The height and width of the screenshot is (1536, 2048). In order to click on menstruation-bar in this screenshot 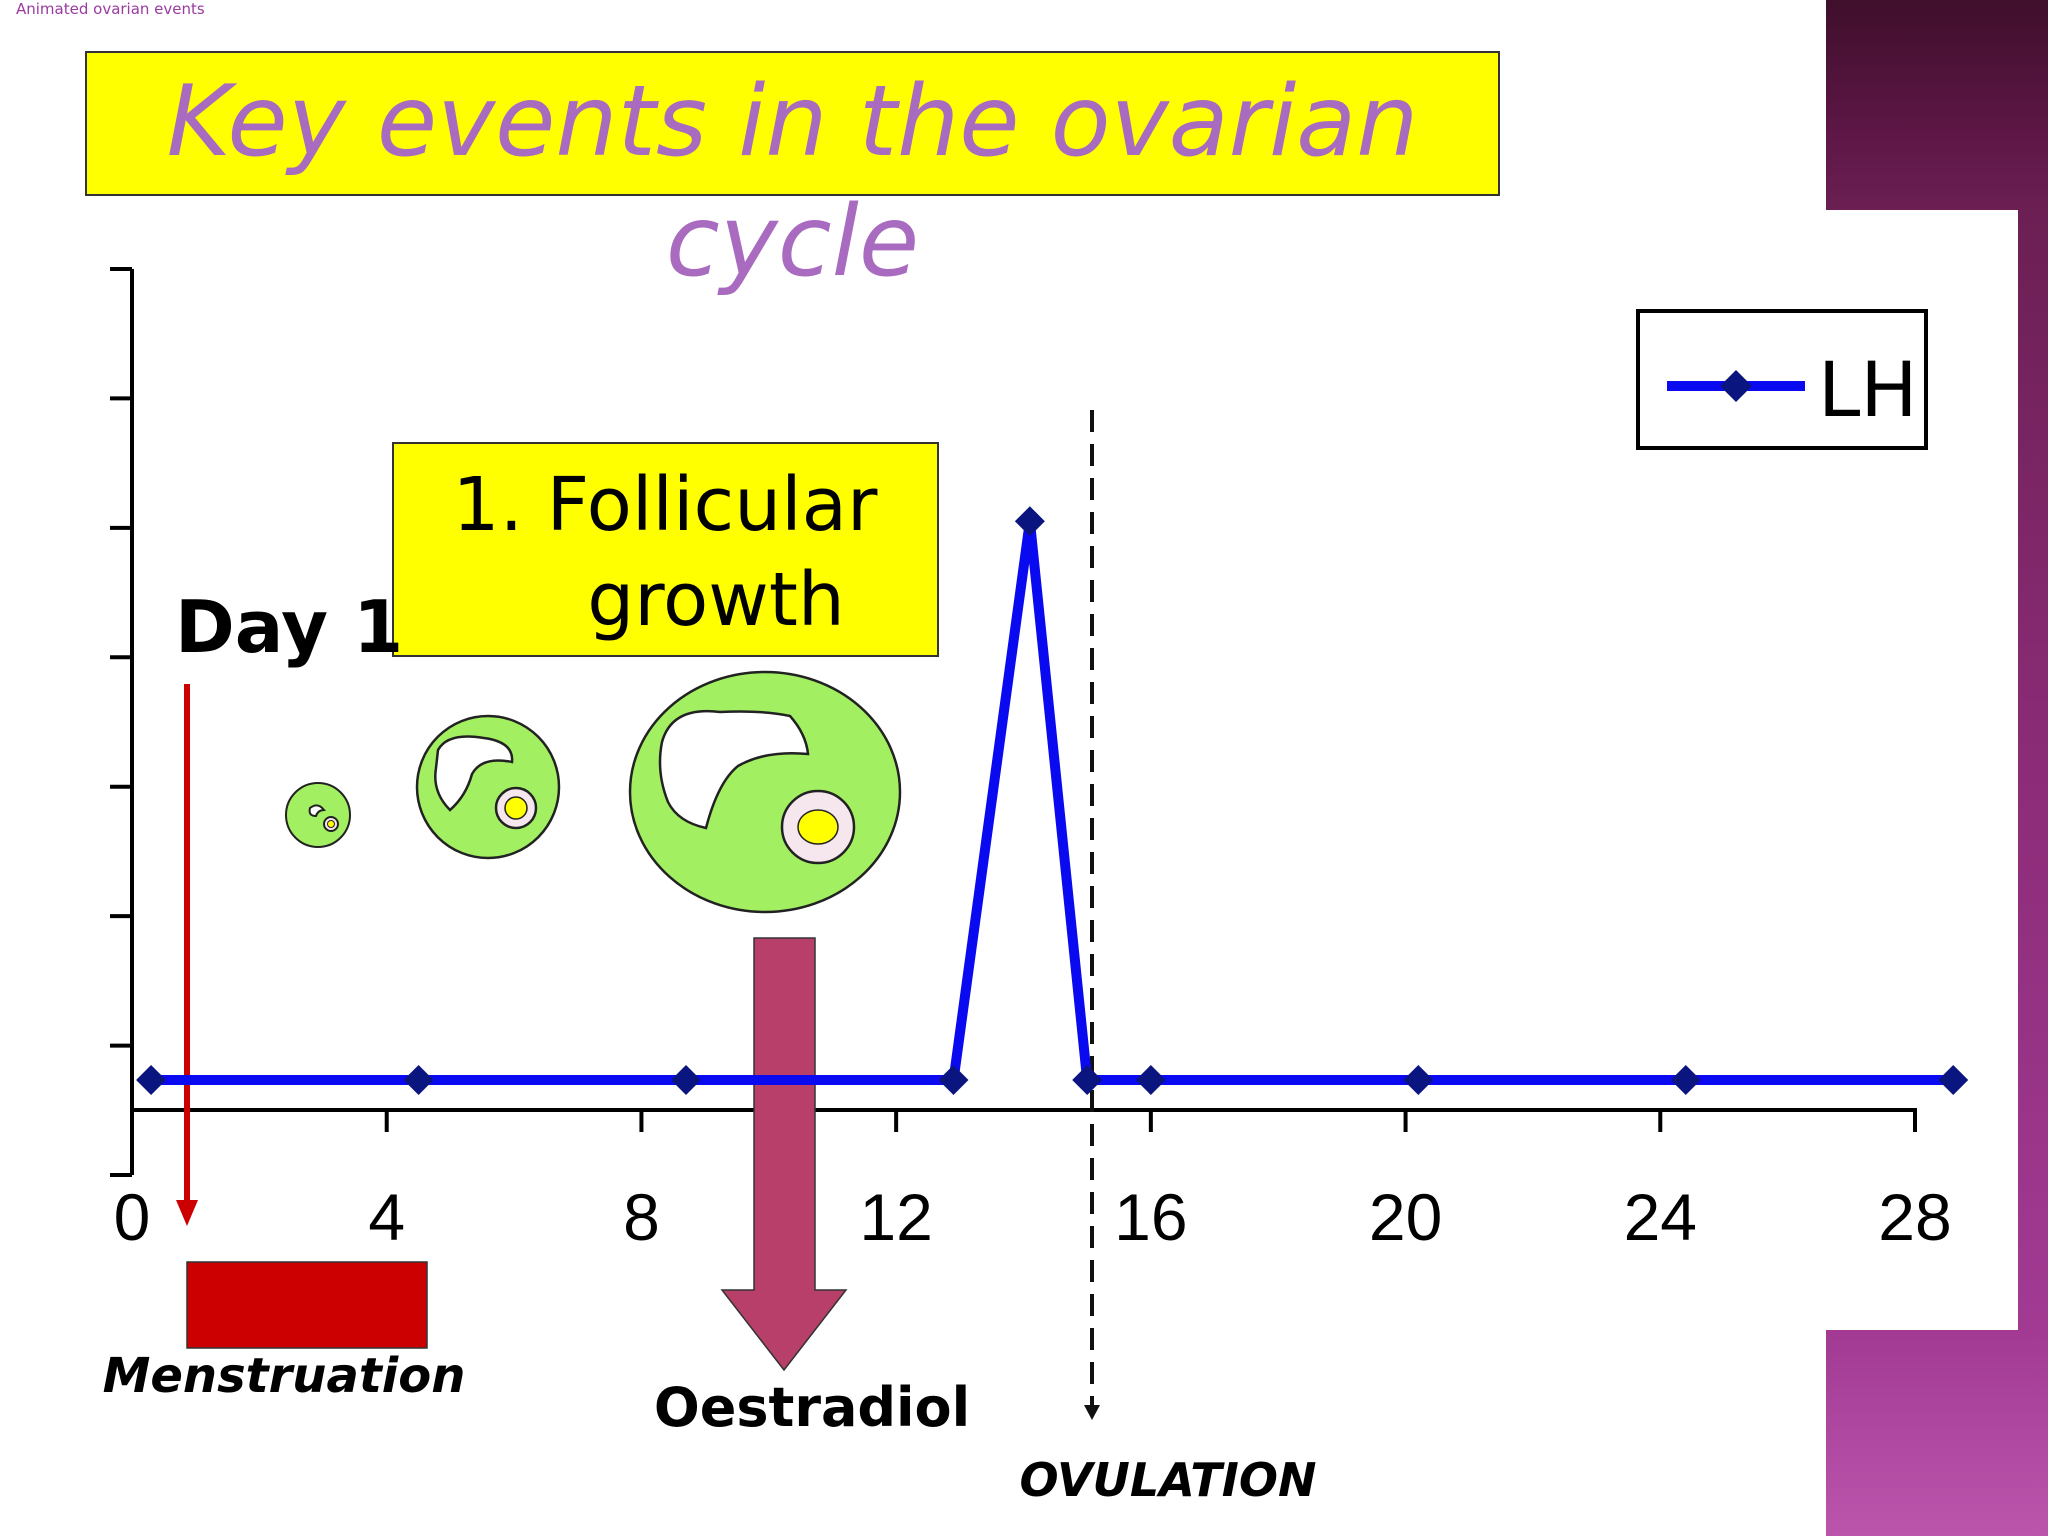, I will do `click(307, 1305)`.